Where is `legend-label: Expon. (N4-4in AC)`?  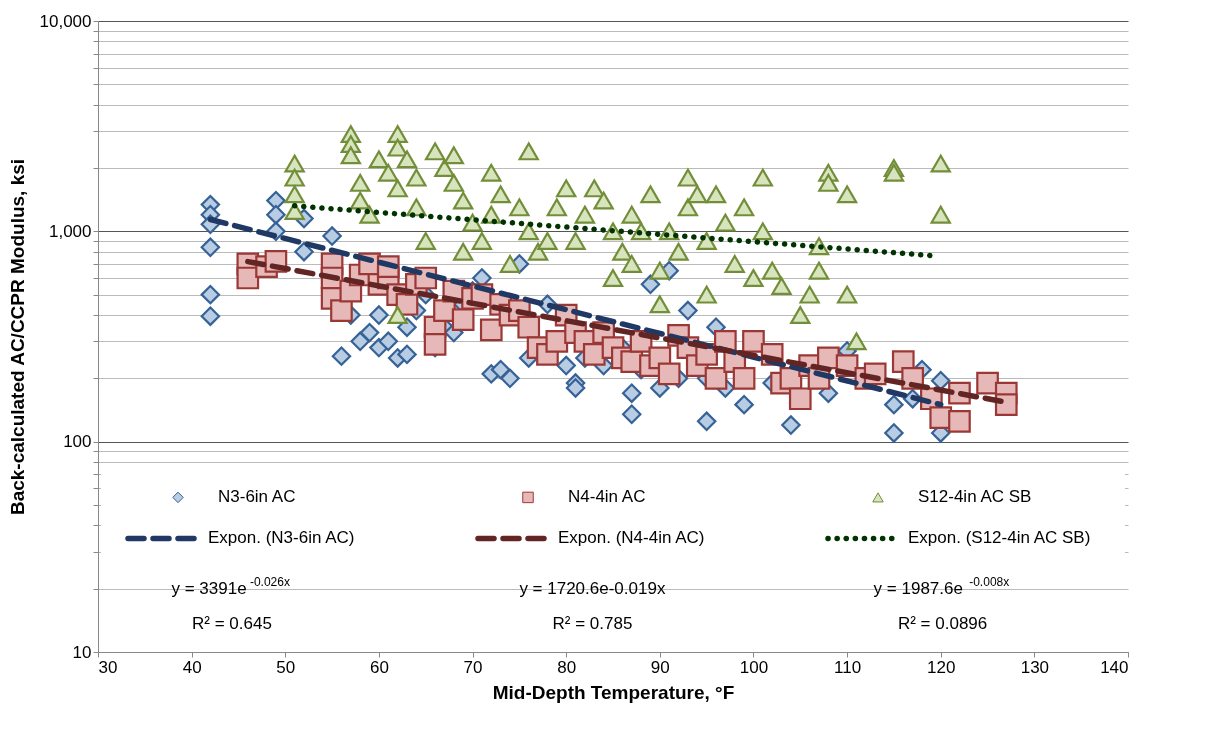
legend-label: Expon. (N4-4in AC) is located at coordinates (631, 538).